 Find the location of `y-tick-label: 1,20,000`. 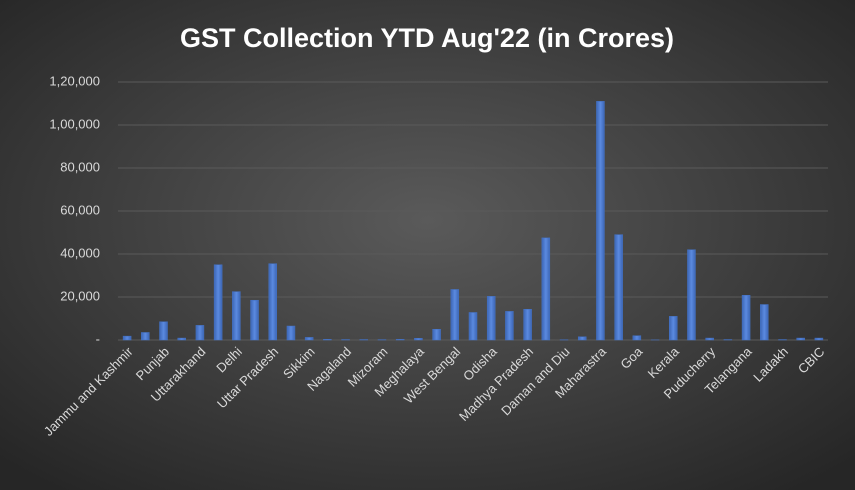

y-tick-label: 1,20,000 is located at coordinates (74, 80).